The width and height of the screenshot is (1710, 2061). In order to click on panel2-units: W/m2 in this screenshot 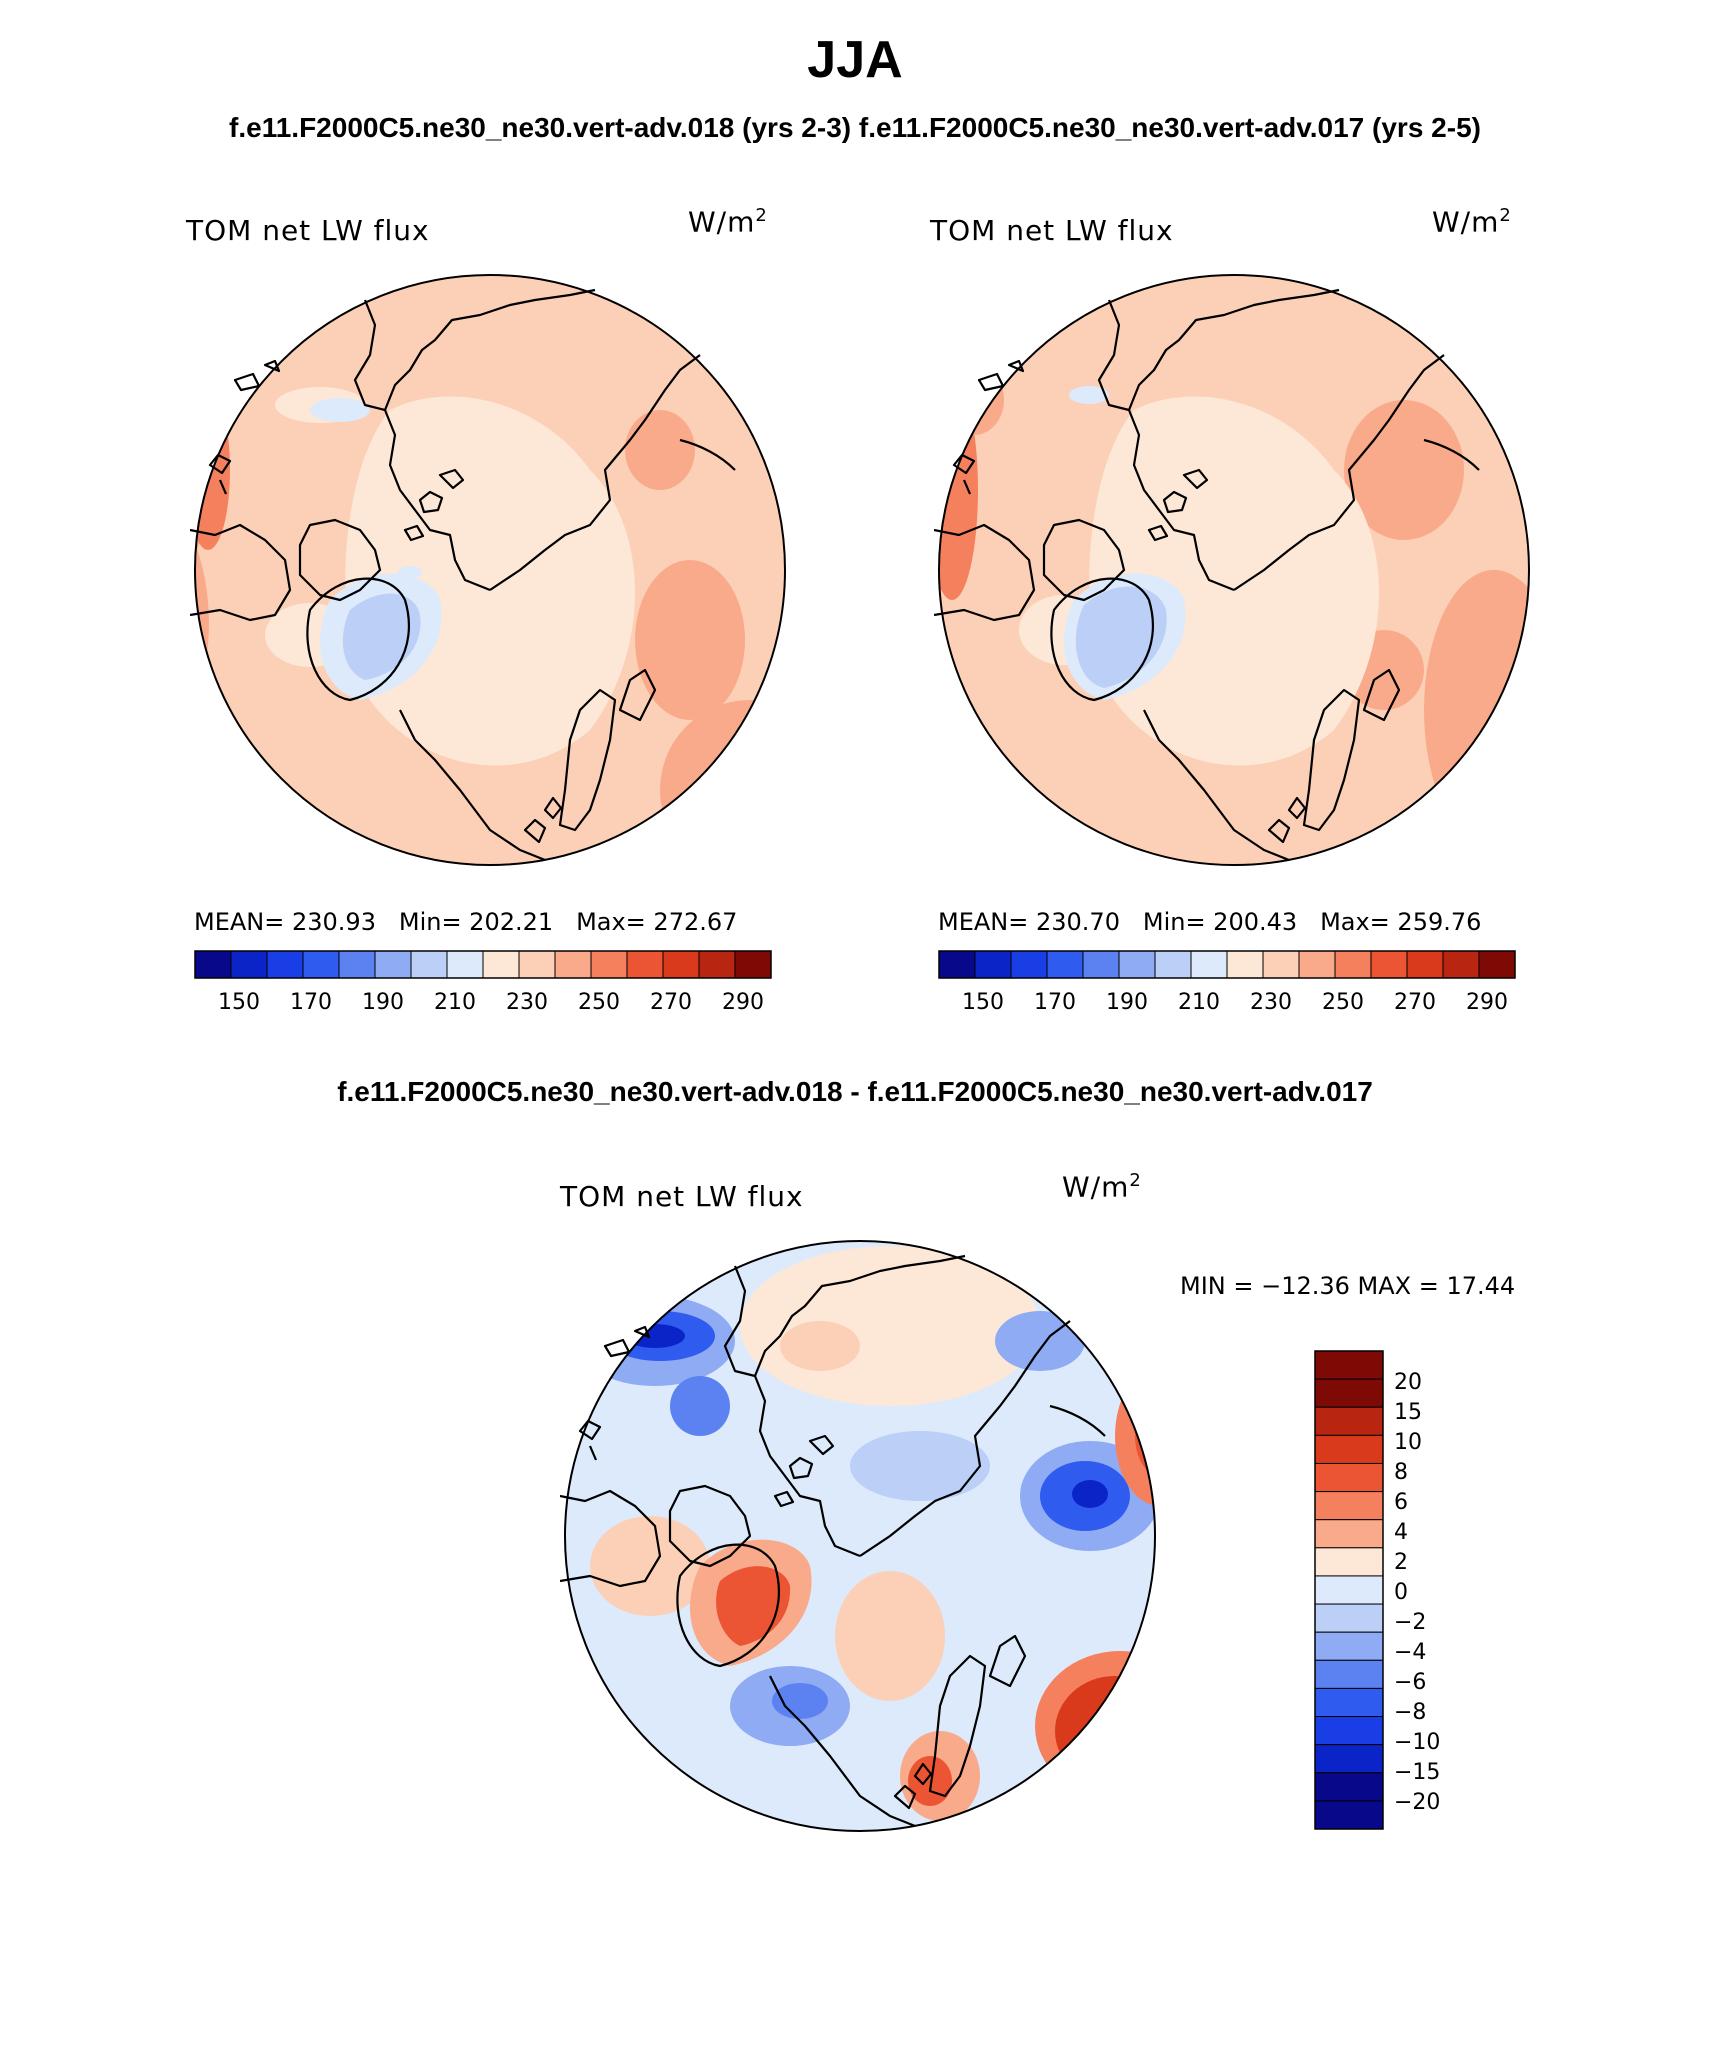, I will do `click(1472, 221)`.